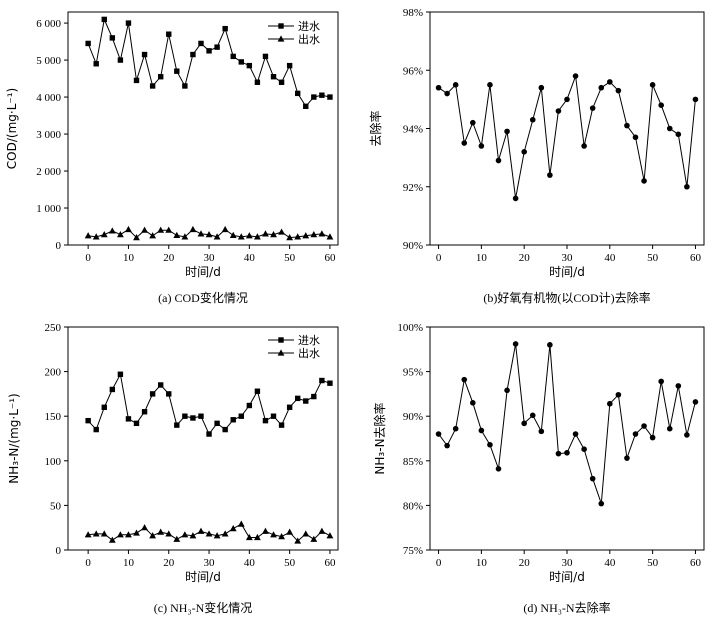  Describe the element at coordinates (48, 61) in the screenshot. I see `y-tick-label: 5 000` at that location.